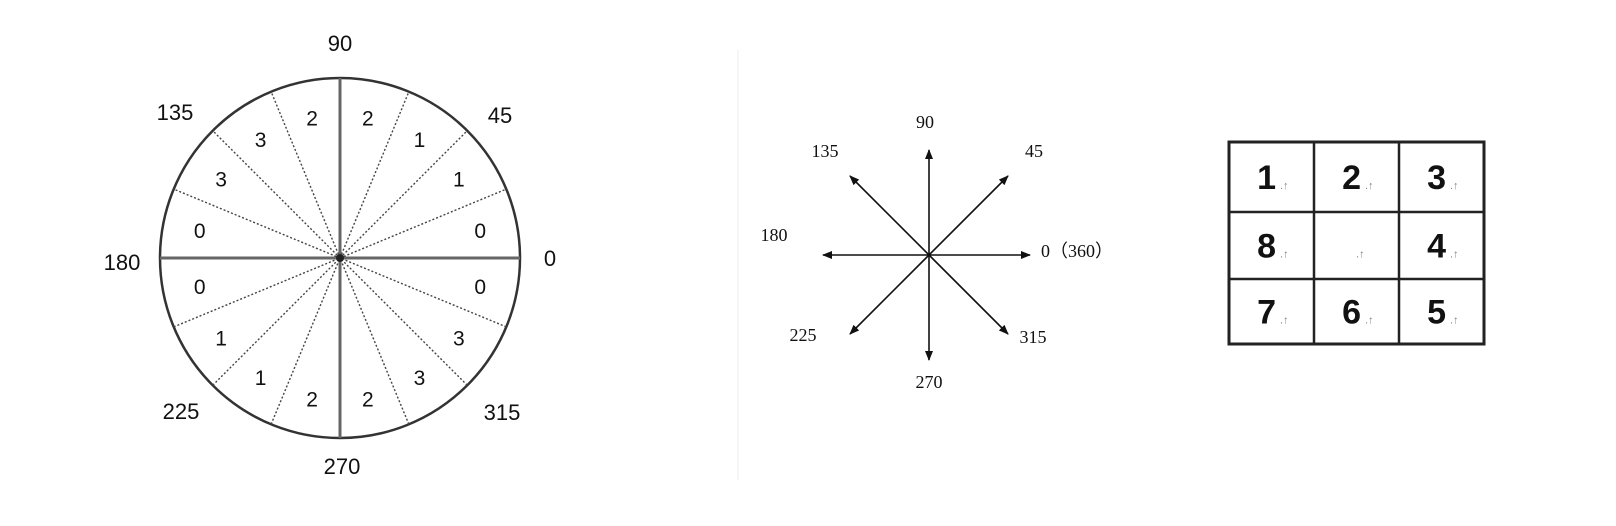  What do you see at coordinates (459, 180) in the screenshot?
I see `sector-code-1: 1` at bounding box center [459, 180].